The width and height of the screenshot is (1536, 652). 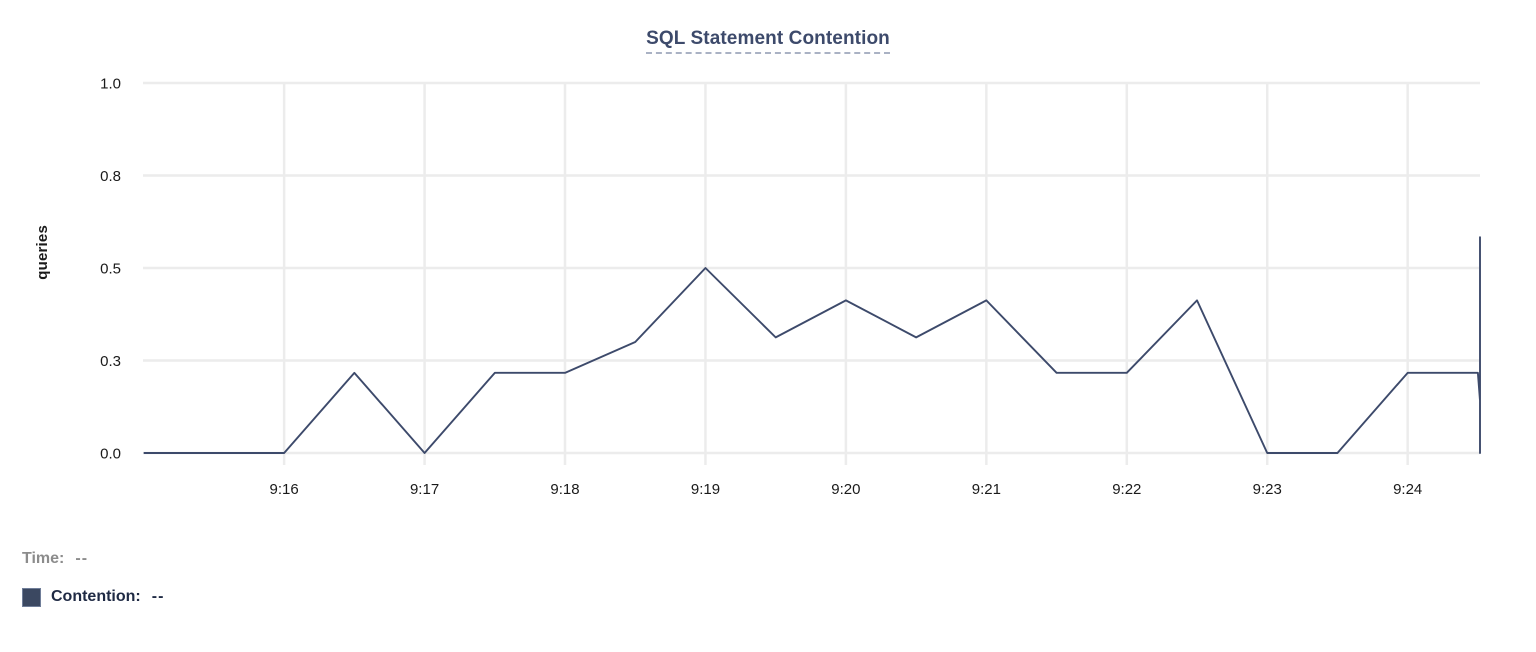 I want to click on y-tick-labels: 0.0 0.3 0.5 0.8 1.0, so click(x=110, y=269).